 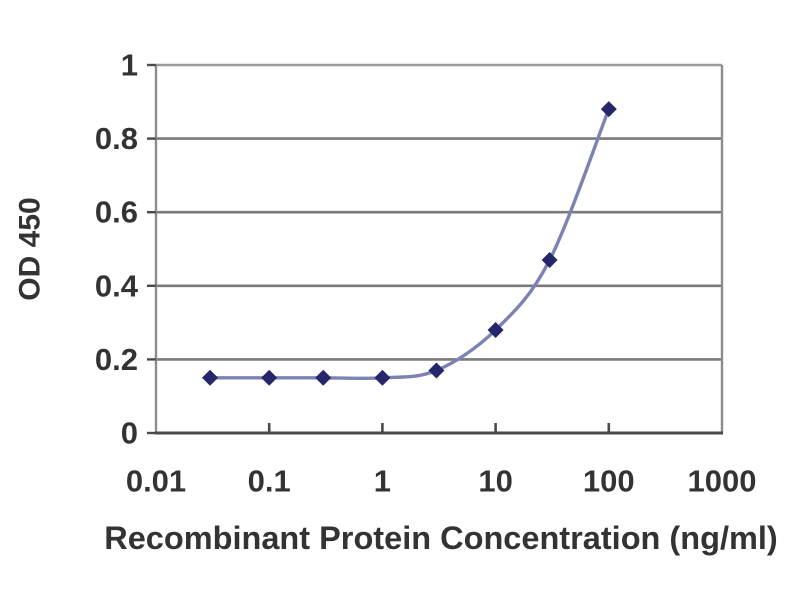 I want to click on x-tick-label: 100, so click(x=609, y=481).